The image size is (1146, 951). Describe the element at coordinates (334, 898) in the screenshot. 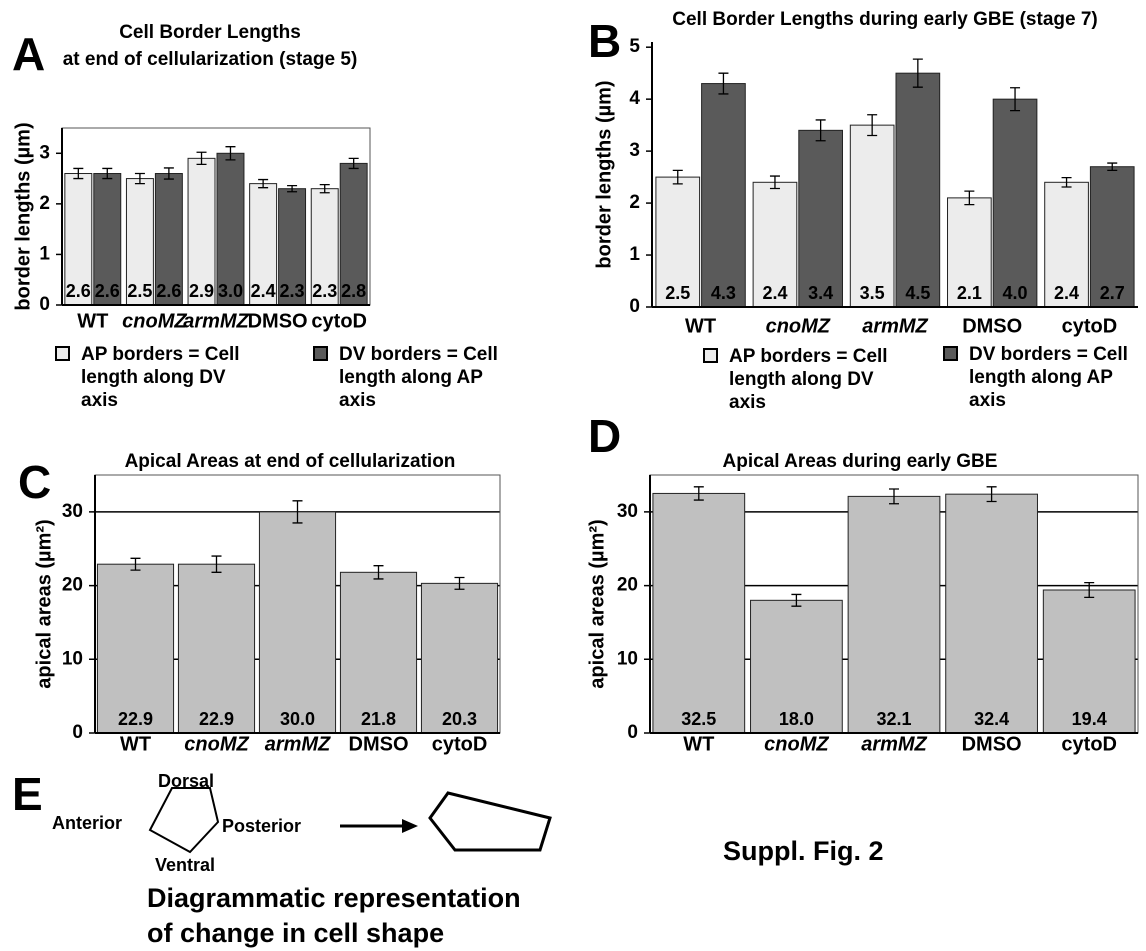

I see `caption: Diagrammatic representation` at that location.